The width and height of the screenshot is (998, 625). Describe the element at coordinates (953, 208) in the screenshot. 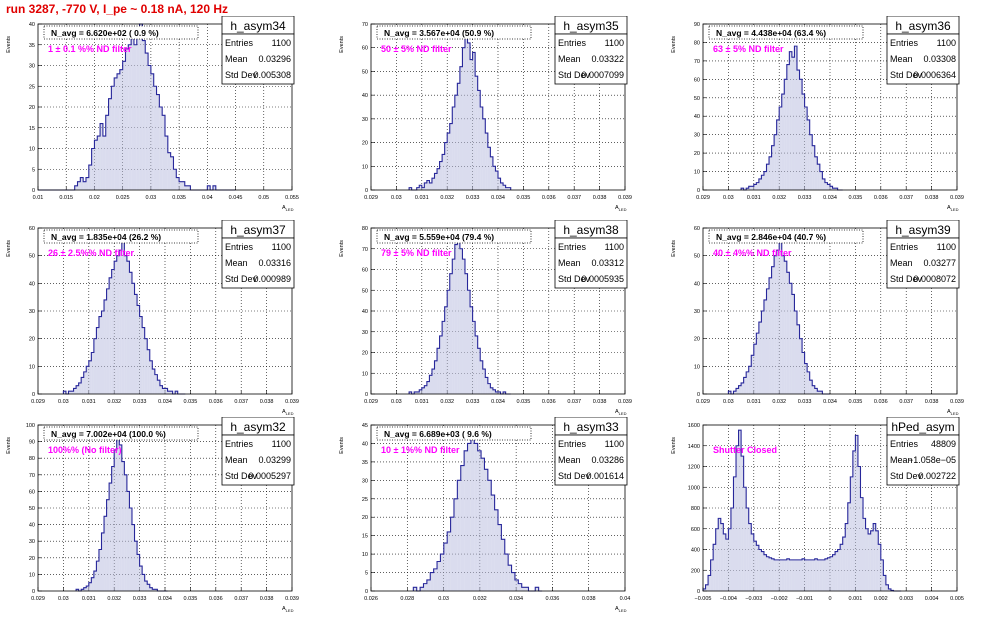

I see `x-axis-label: ALED` at that location.